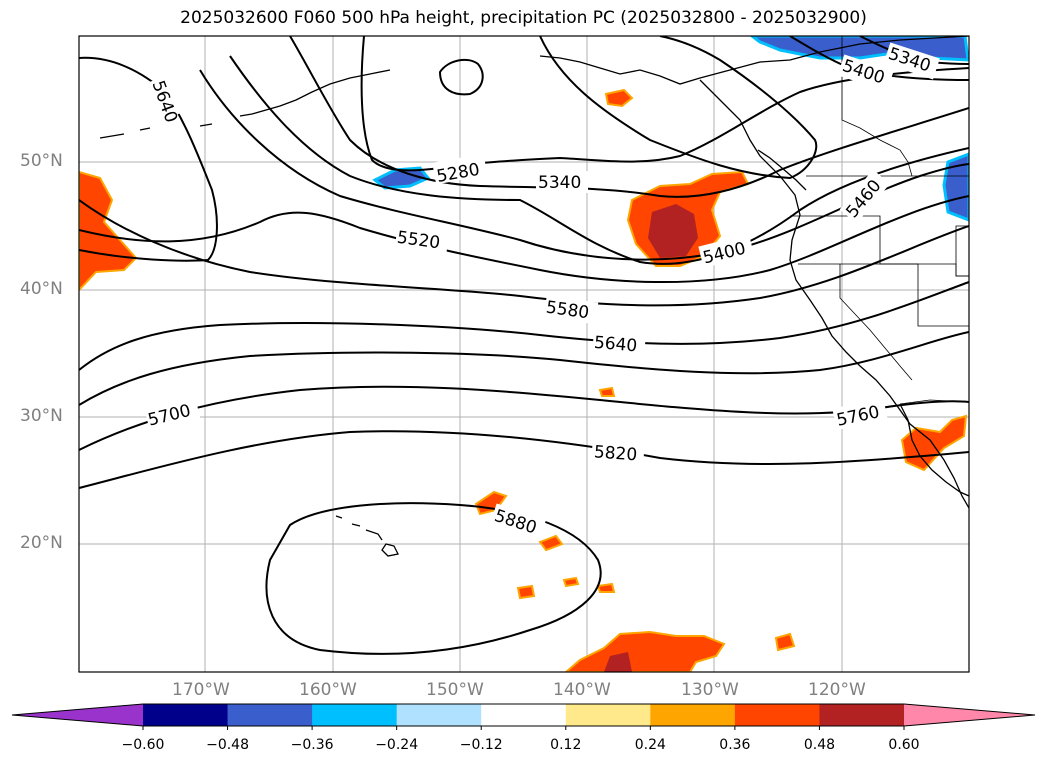 This screenshot has width=1047, height=765. Describe the element at coordinates (397, 745) in the screenshot. I see `colorbar-tick-label: −0.24` at that location.